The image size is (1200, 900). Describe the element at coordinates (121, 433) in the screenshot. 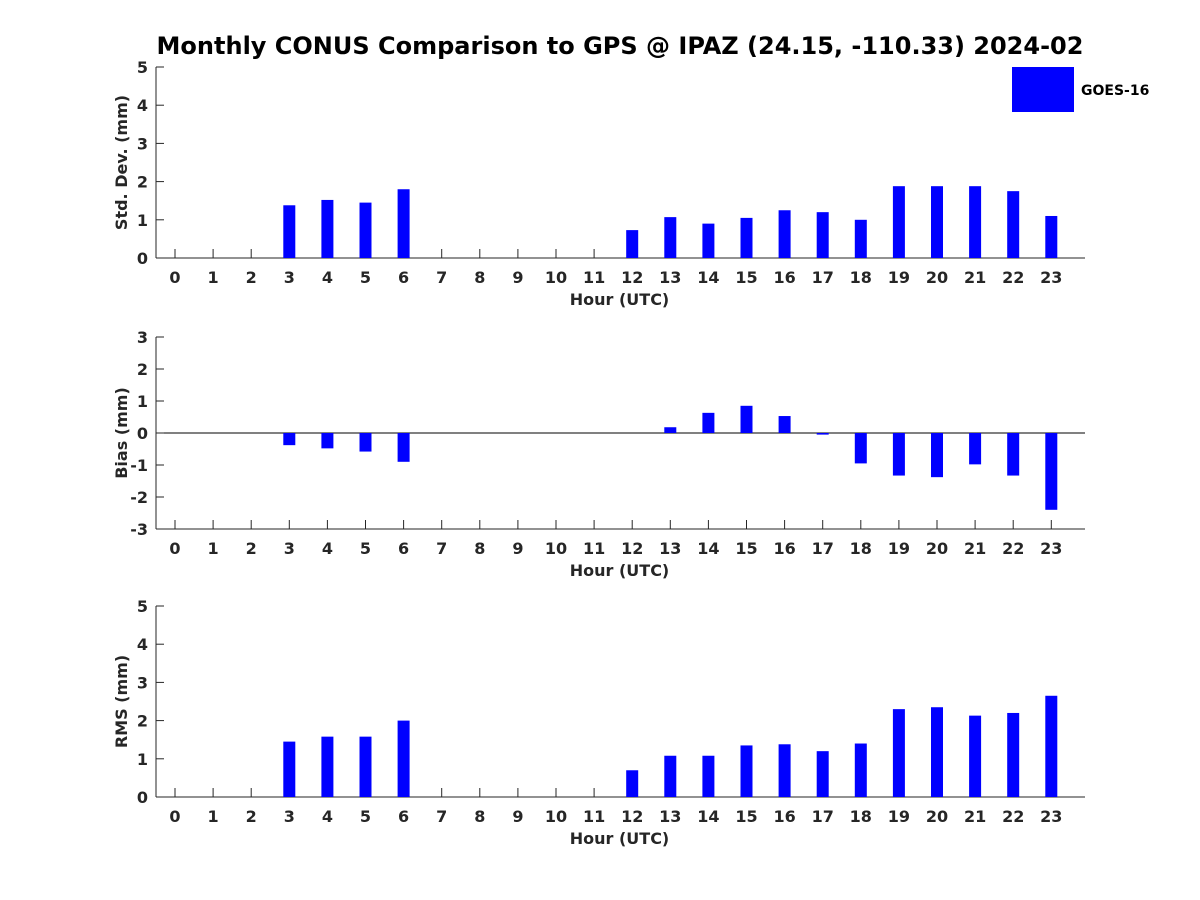

I see `y-axis-label: Bias (mm)` at that location.